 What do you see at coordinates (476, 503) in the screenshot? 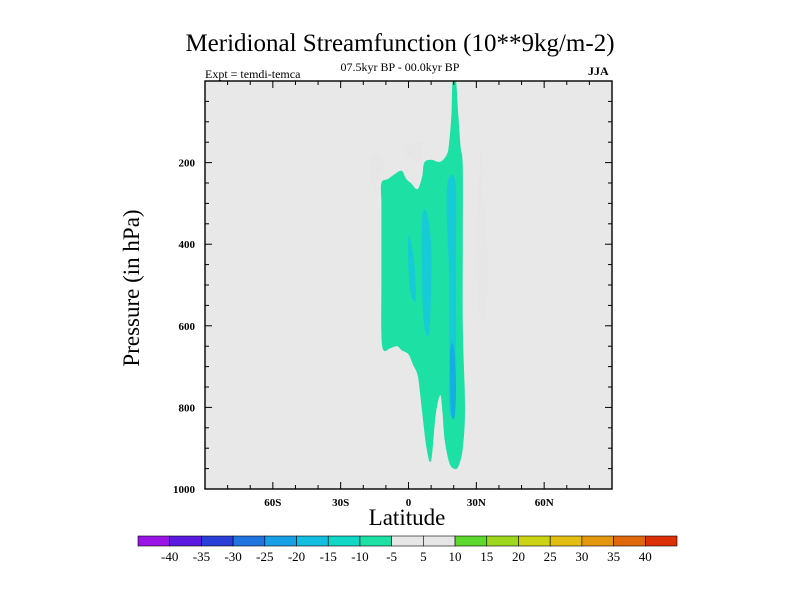
I see `x-tick-label: 30N` at bounding box center [476, 503].